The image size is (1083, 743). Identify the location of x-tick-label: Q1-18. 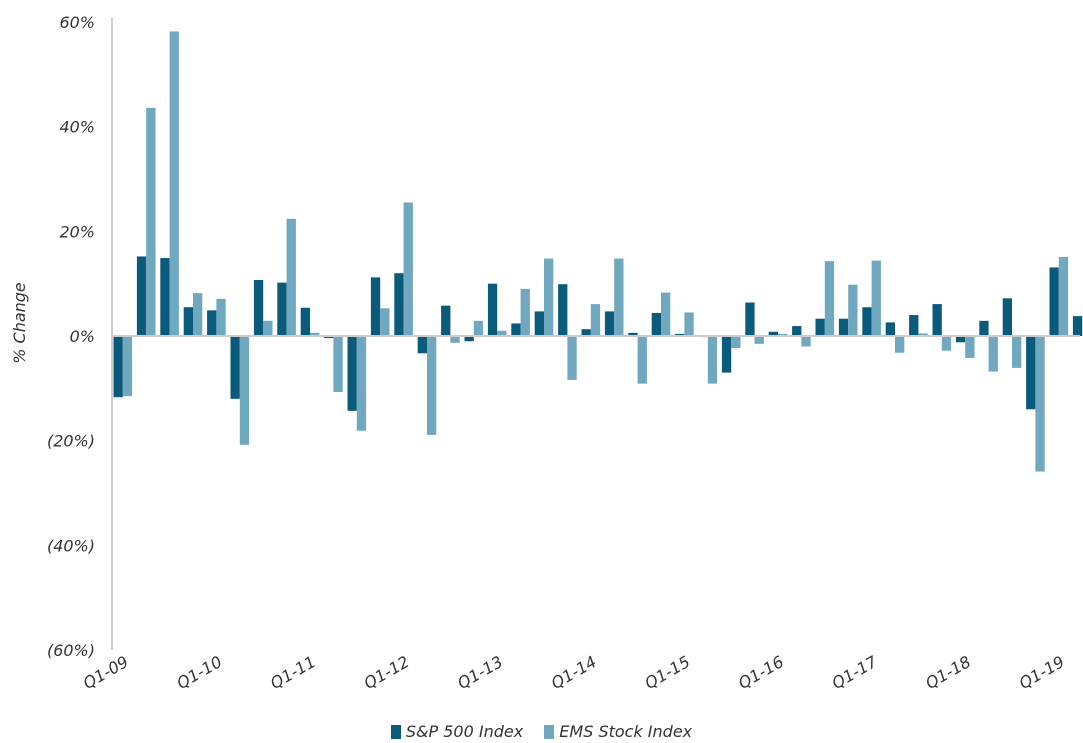
(948, 672).